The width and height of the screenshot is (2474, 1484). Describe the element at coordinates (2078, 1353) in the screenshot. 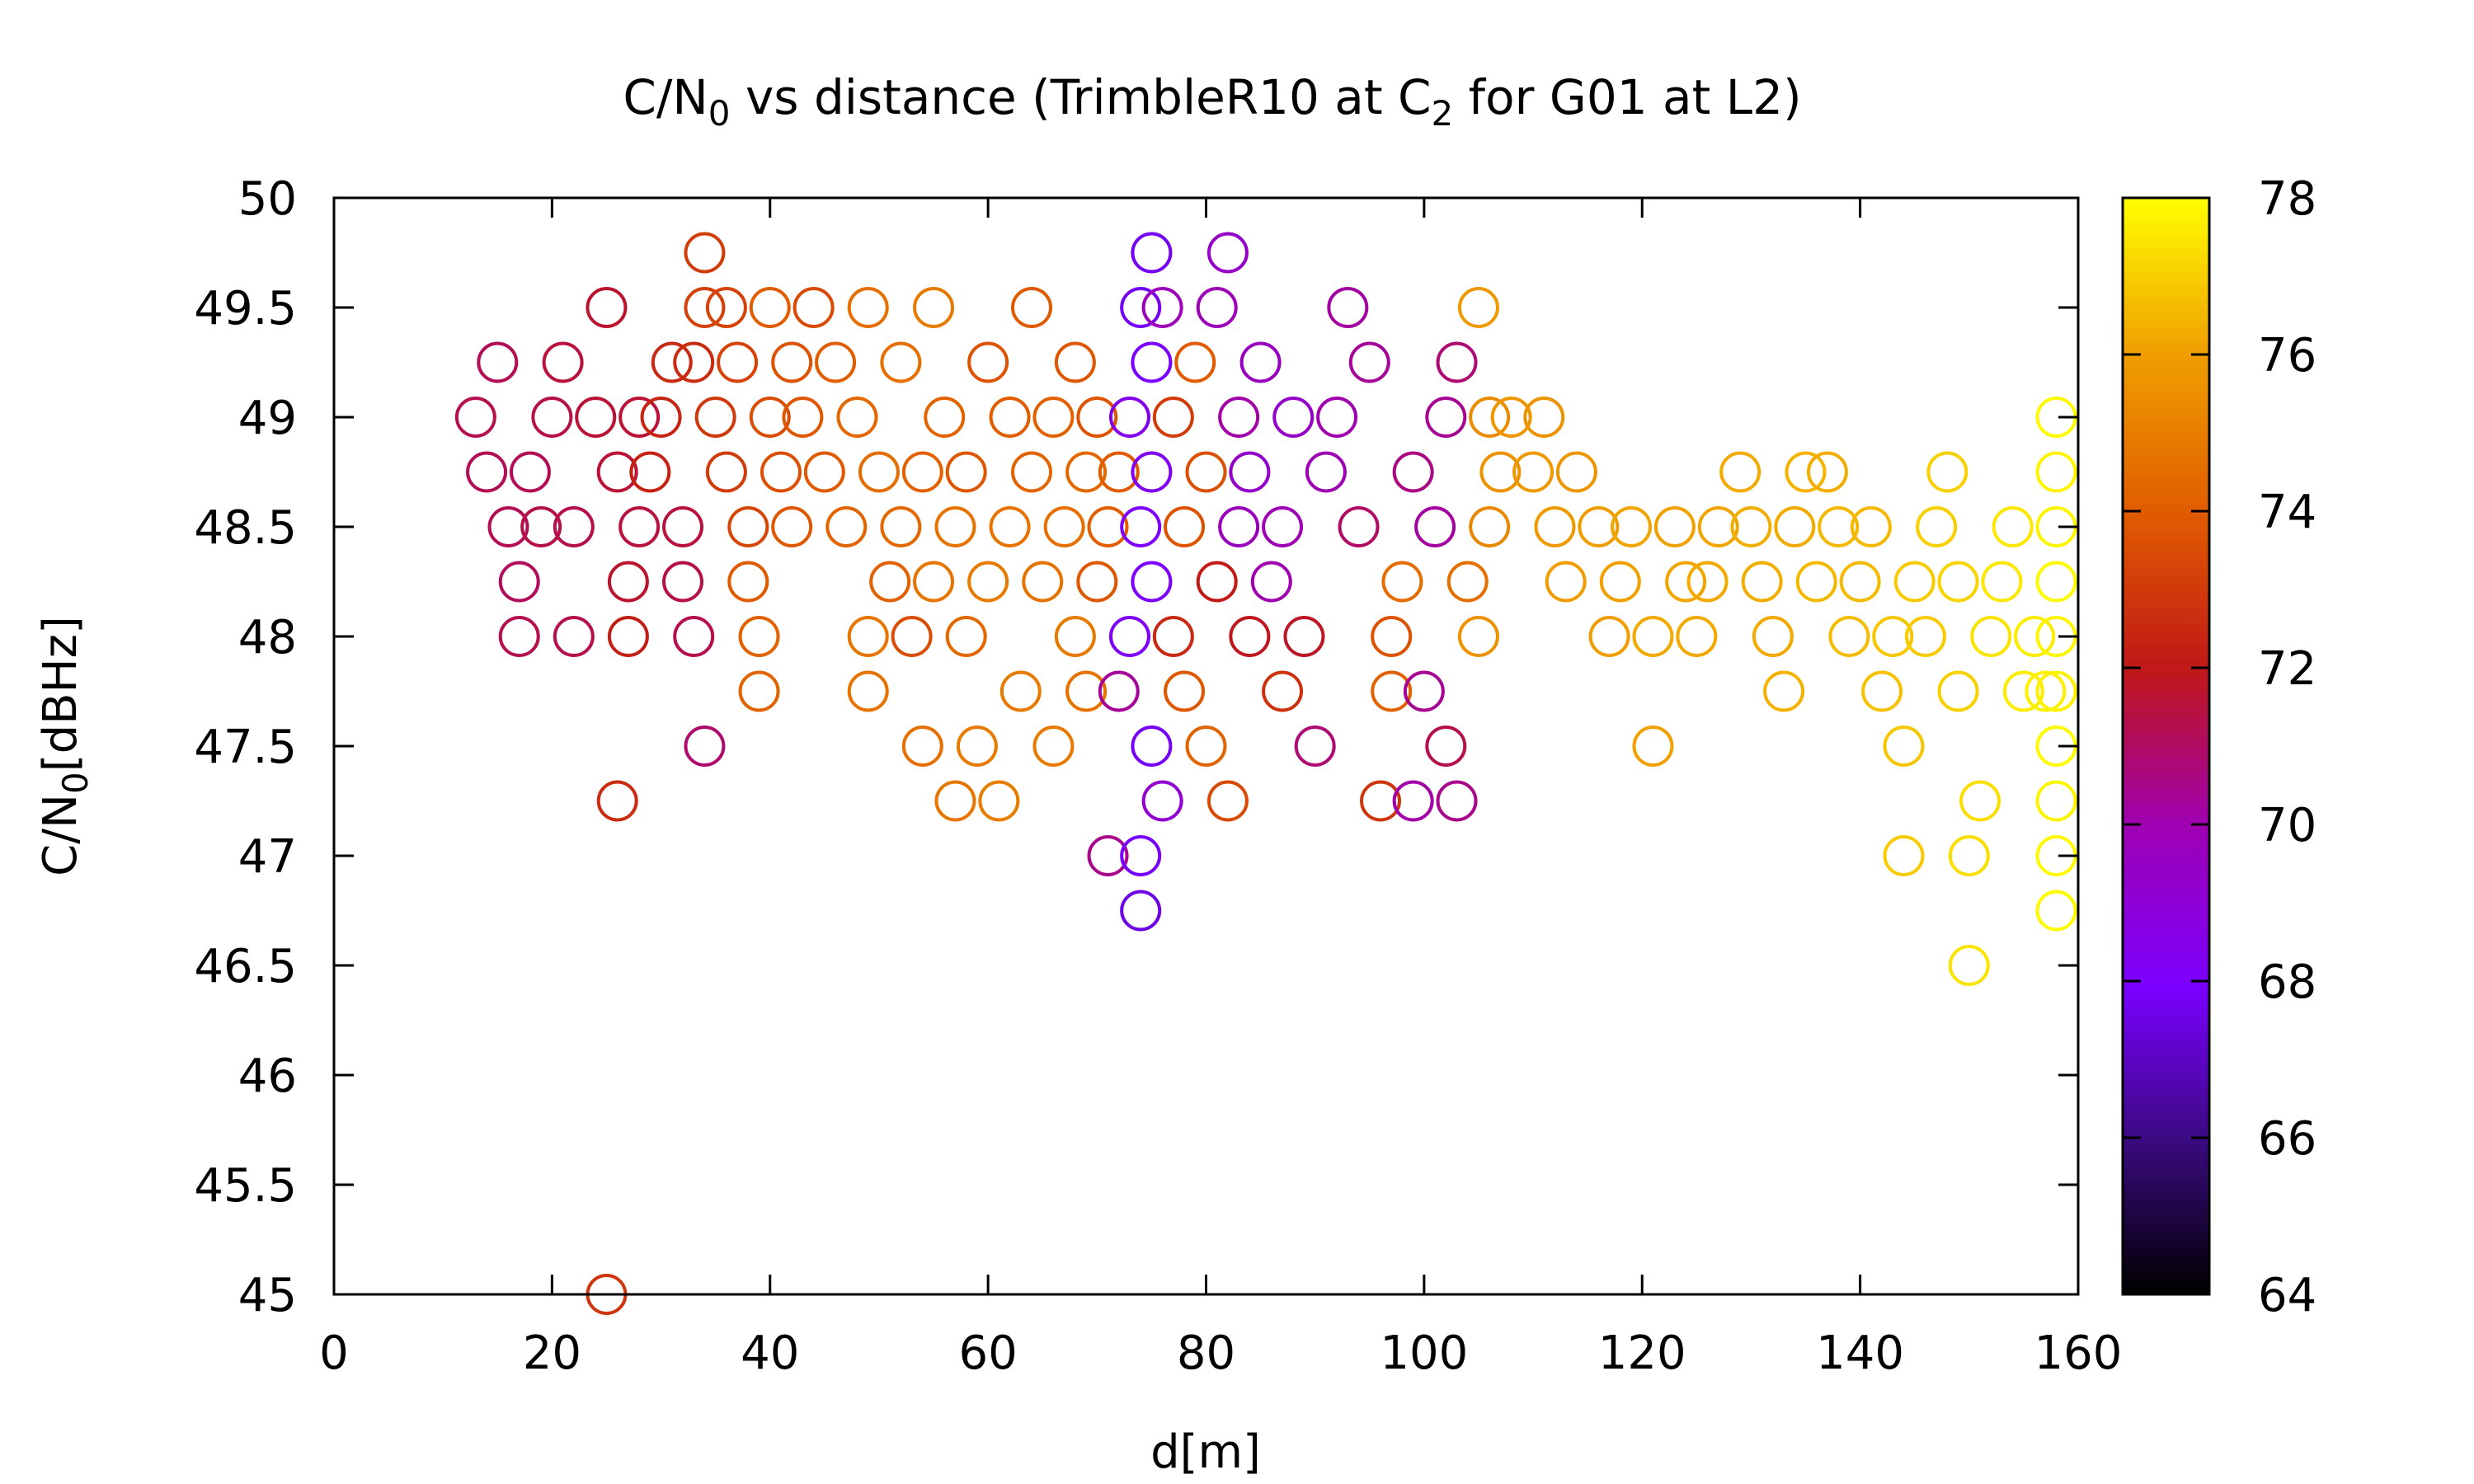

I see `x-tick-label: 160` at that location.